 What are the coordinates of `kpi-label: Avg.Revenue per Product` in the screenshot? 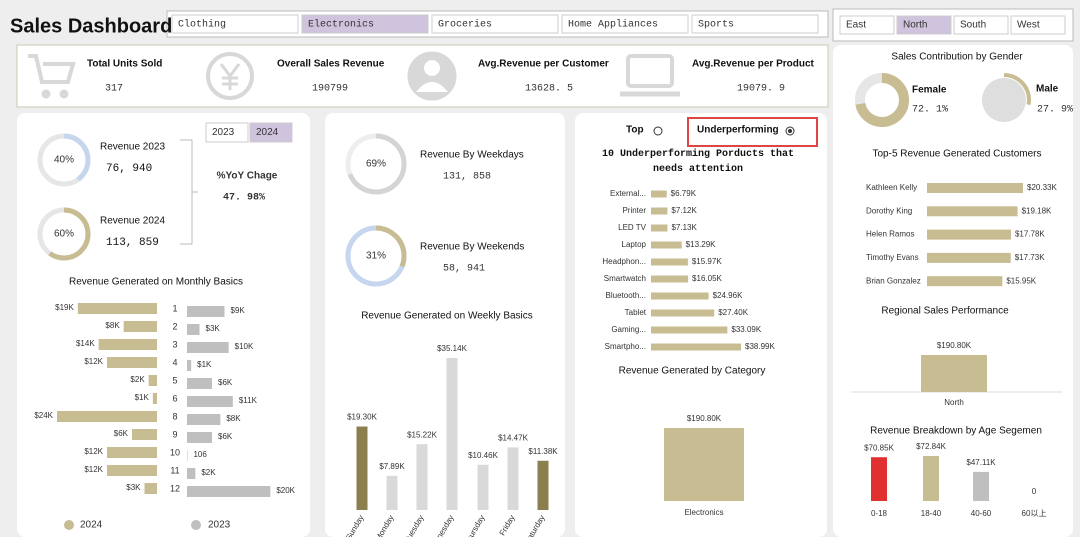 It's located at (753, 64).